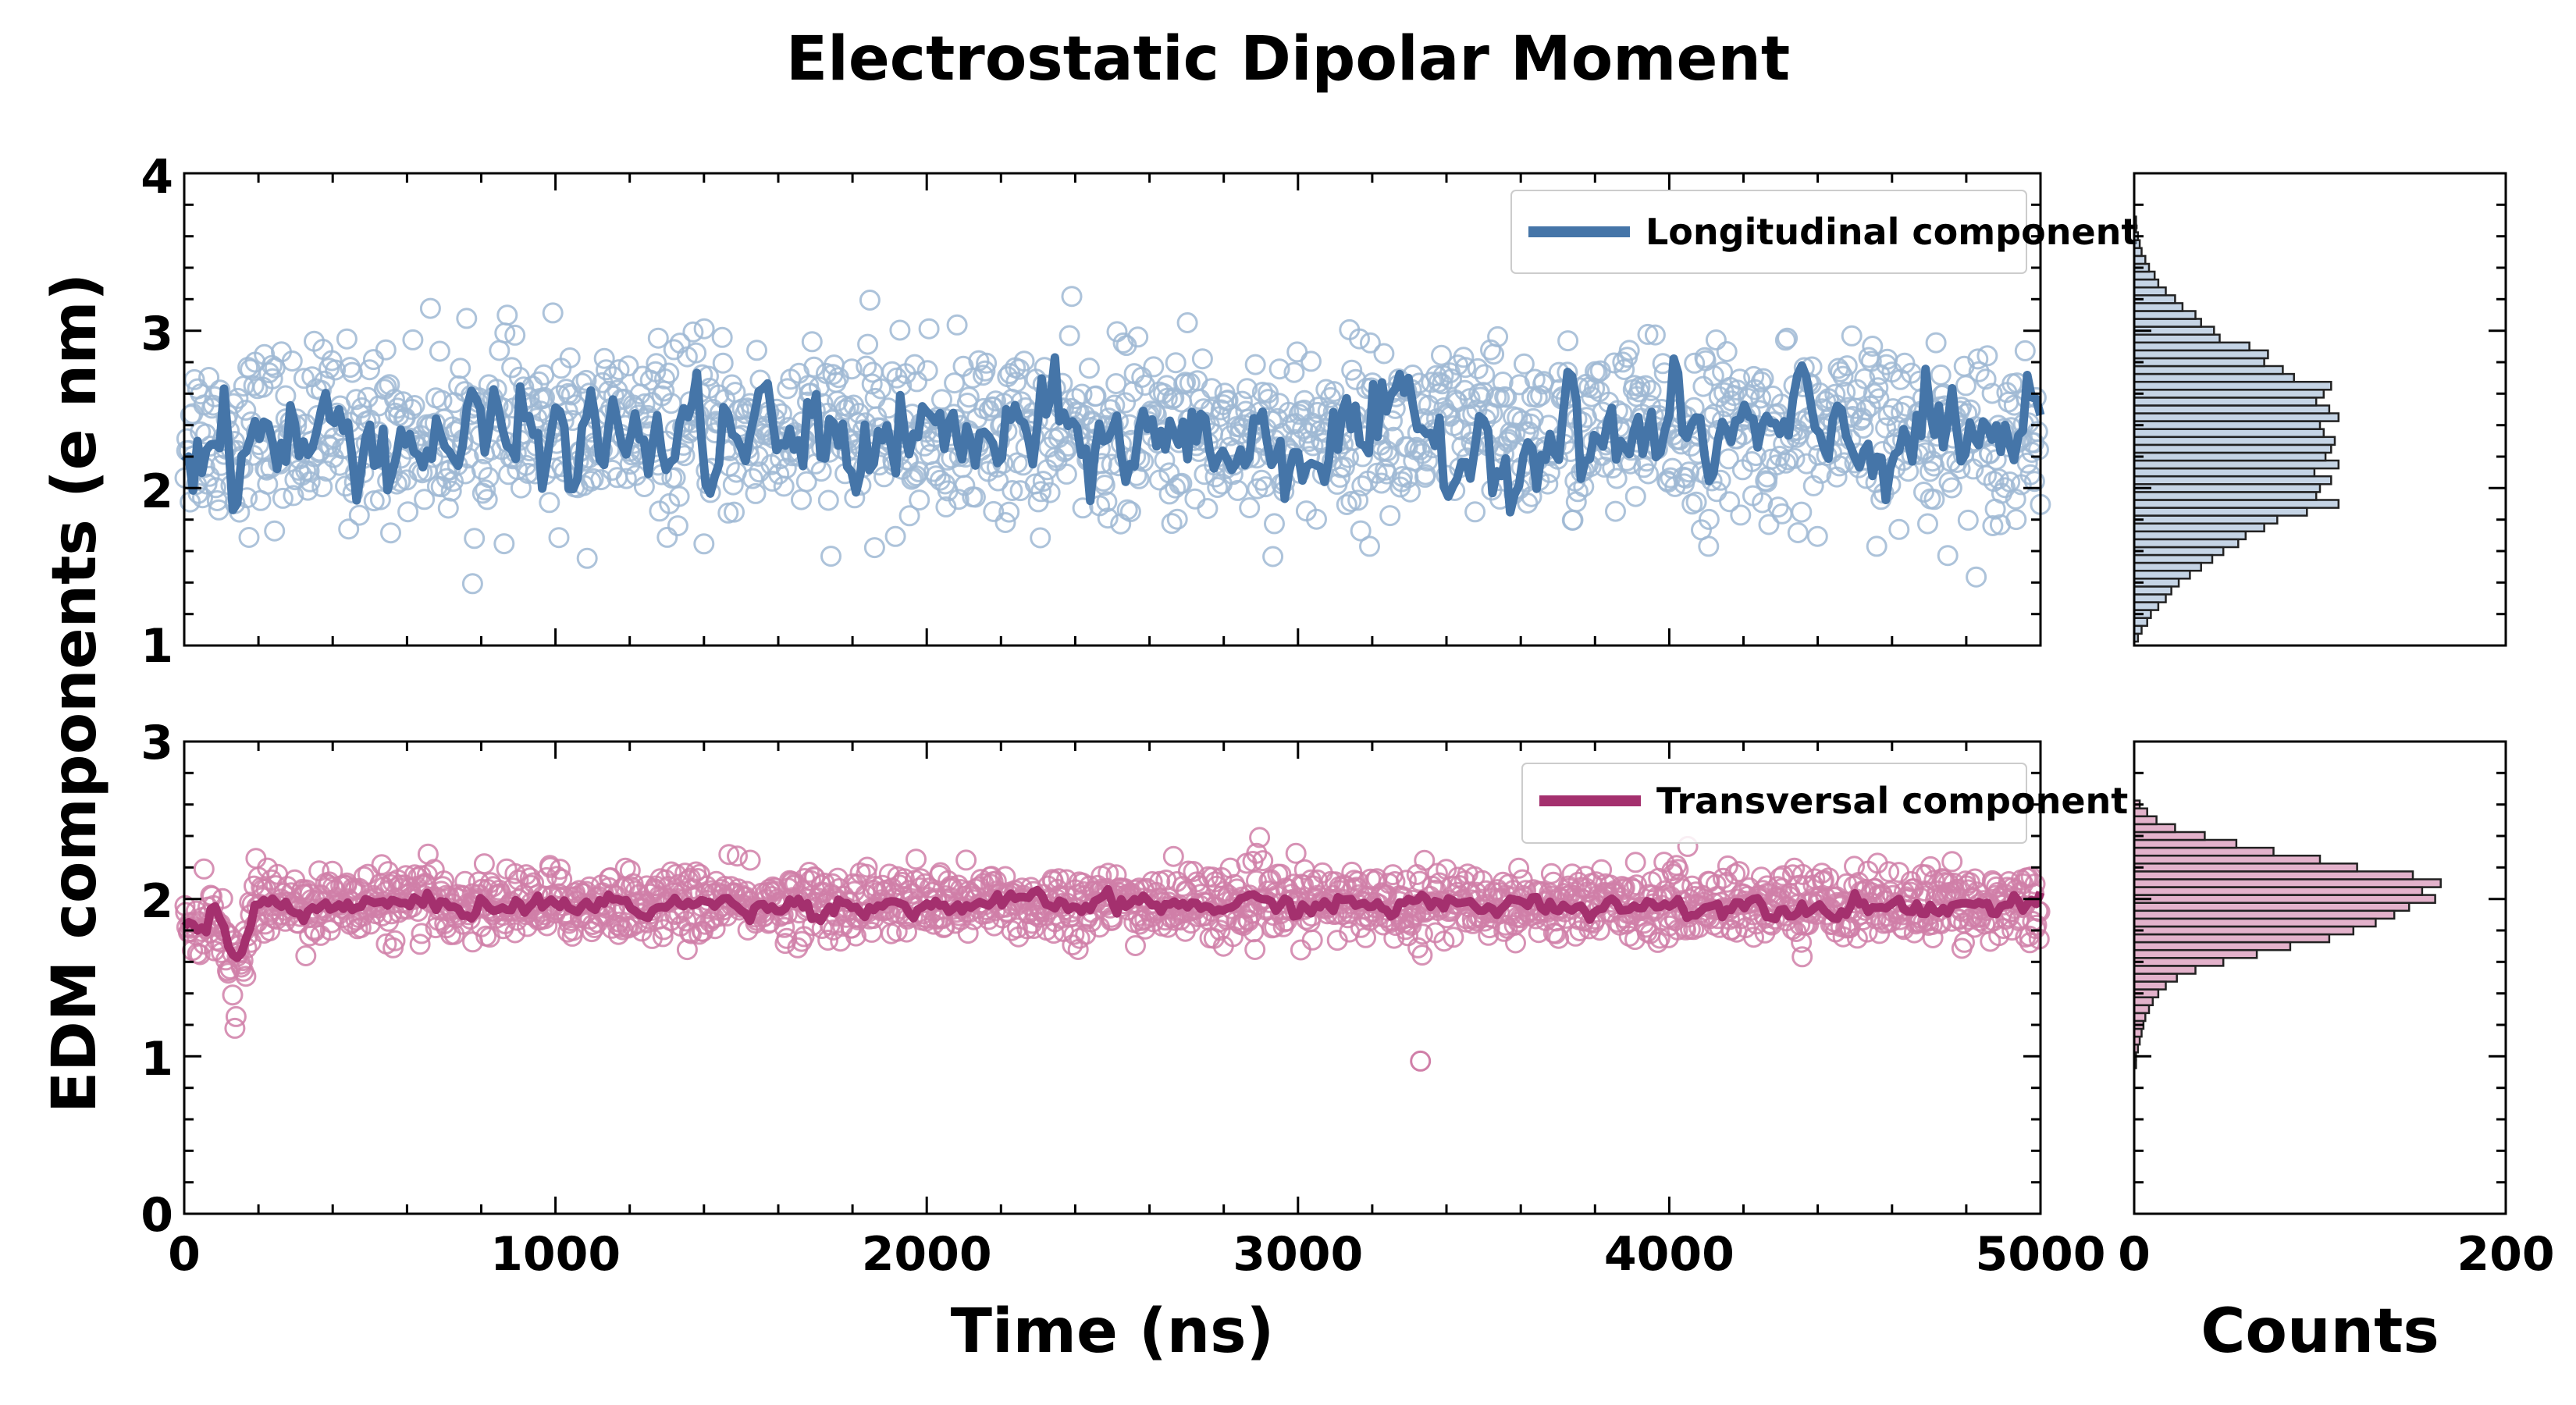 This screenshot has height=1405, width=2576. Describe the element at coordinates (1768, 232) in the screenshot. I see `longitudinal-legend-box` at that location.